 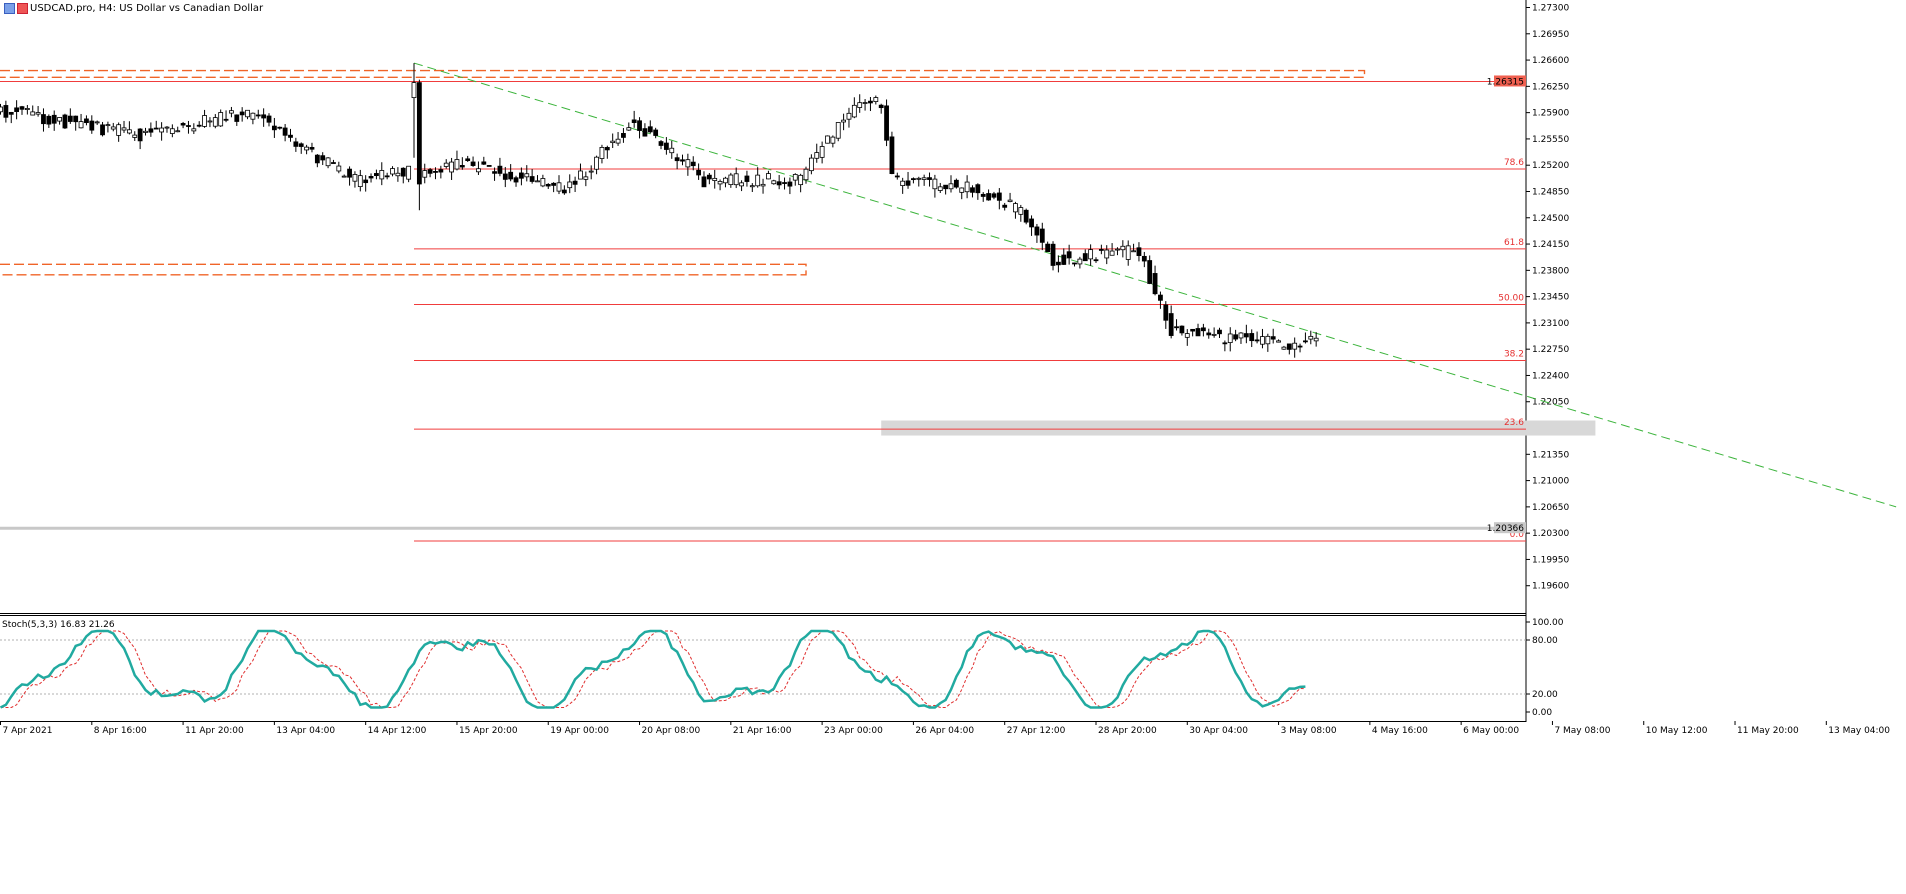 What do you see at coordinates (1545, 641) in the screenshot?
I see `stoch-tick-label: 80.00` at bounding box center [1545, 641].